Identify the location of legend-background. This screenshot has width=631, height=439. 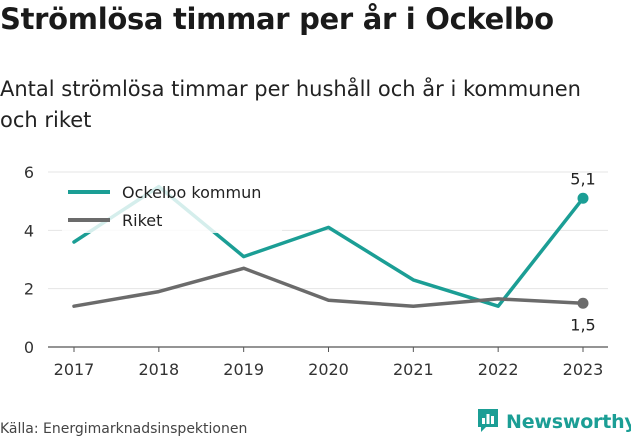
(172, 205).